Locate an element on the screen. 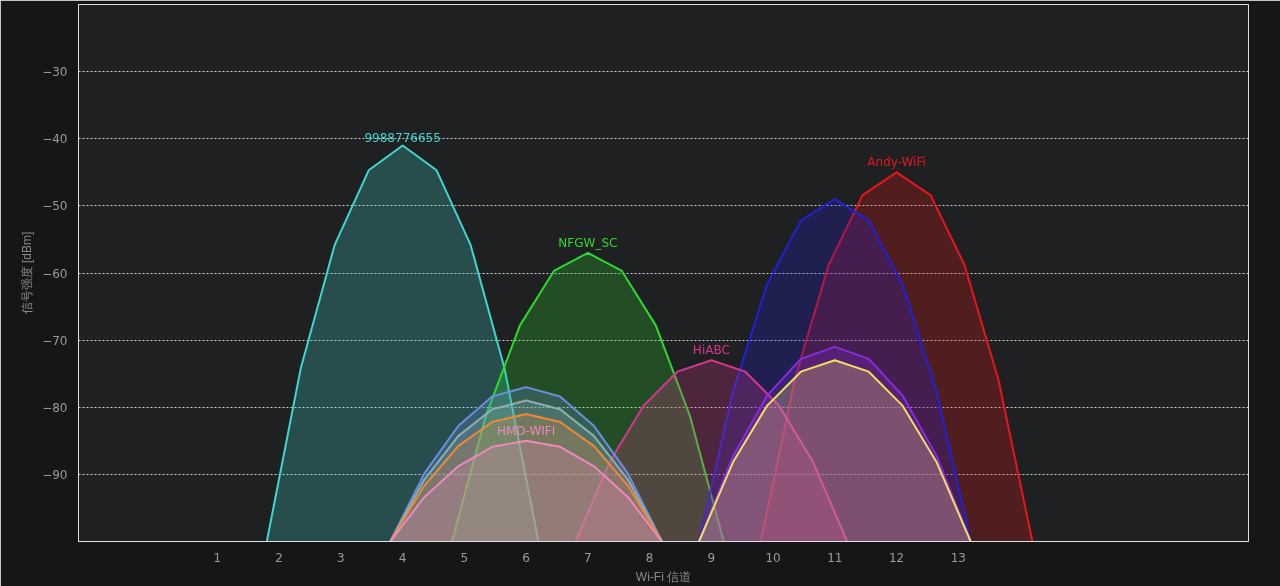 The width and height of the screenshot is (1280, 586). x-tick-label: 2 is located at coordinates (279, 557).